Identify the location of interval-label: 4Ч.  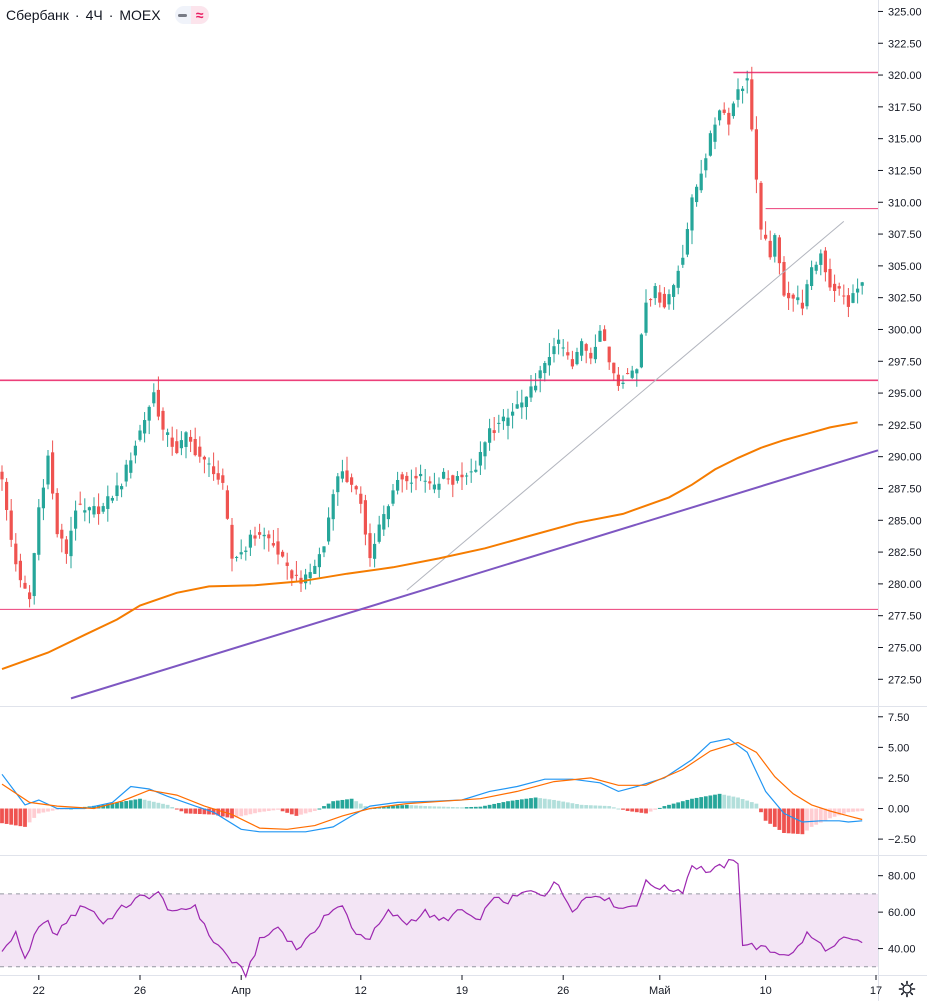
(94, 15).